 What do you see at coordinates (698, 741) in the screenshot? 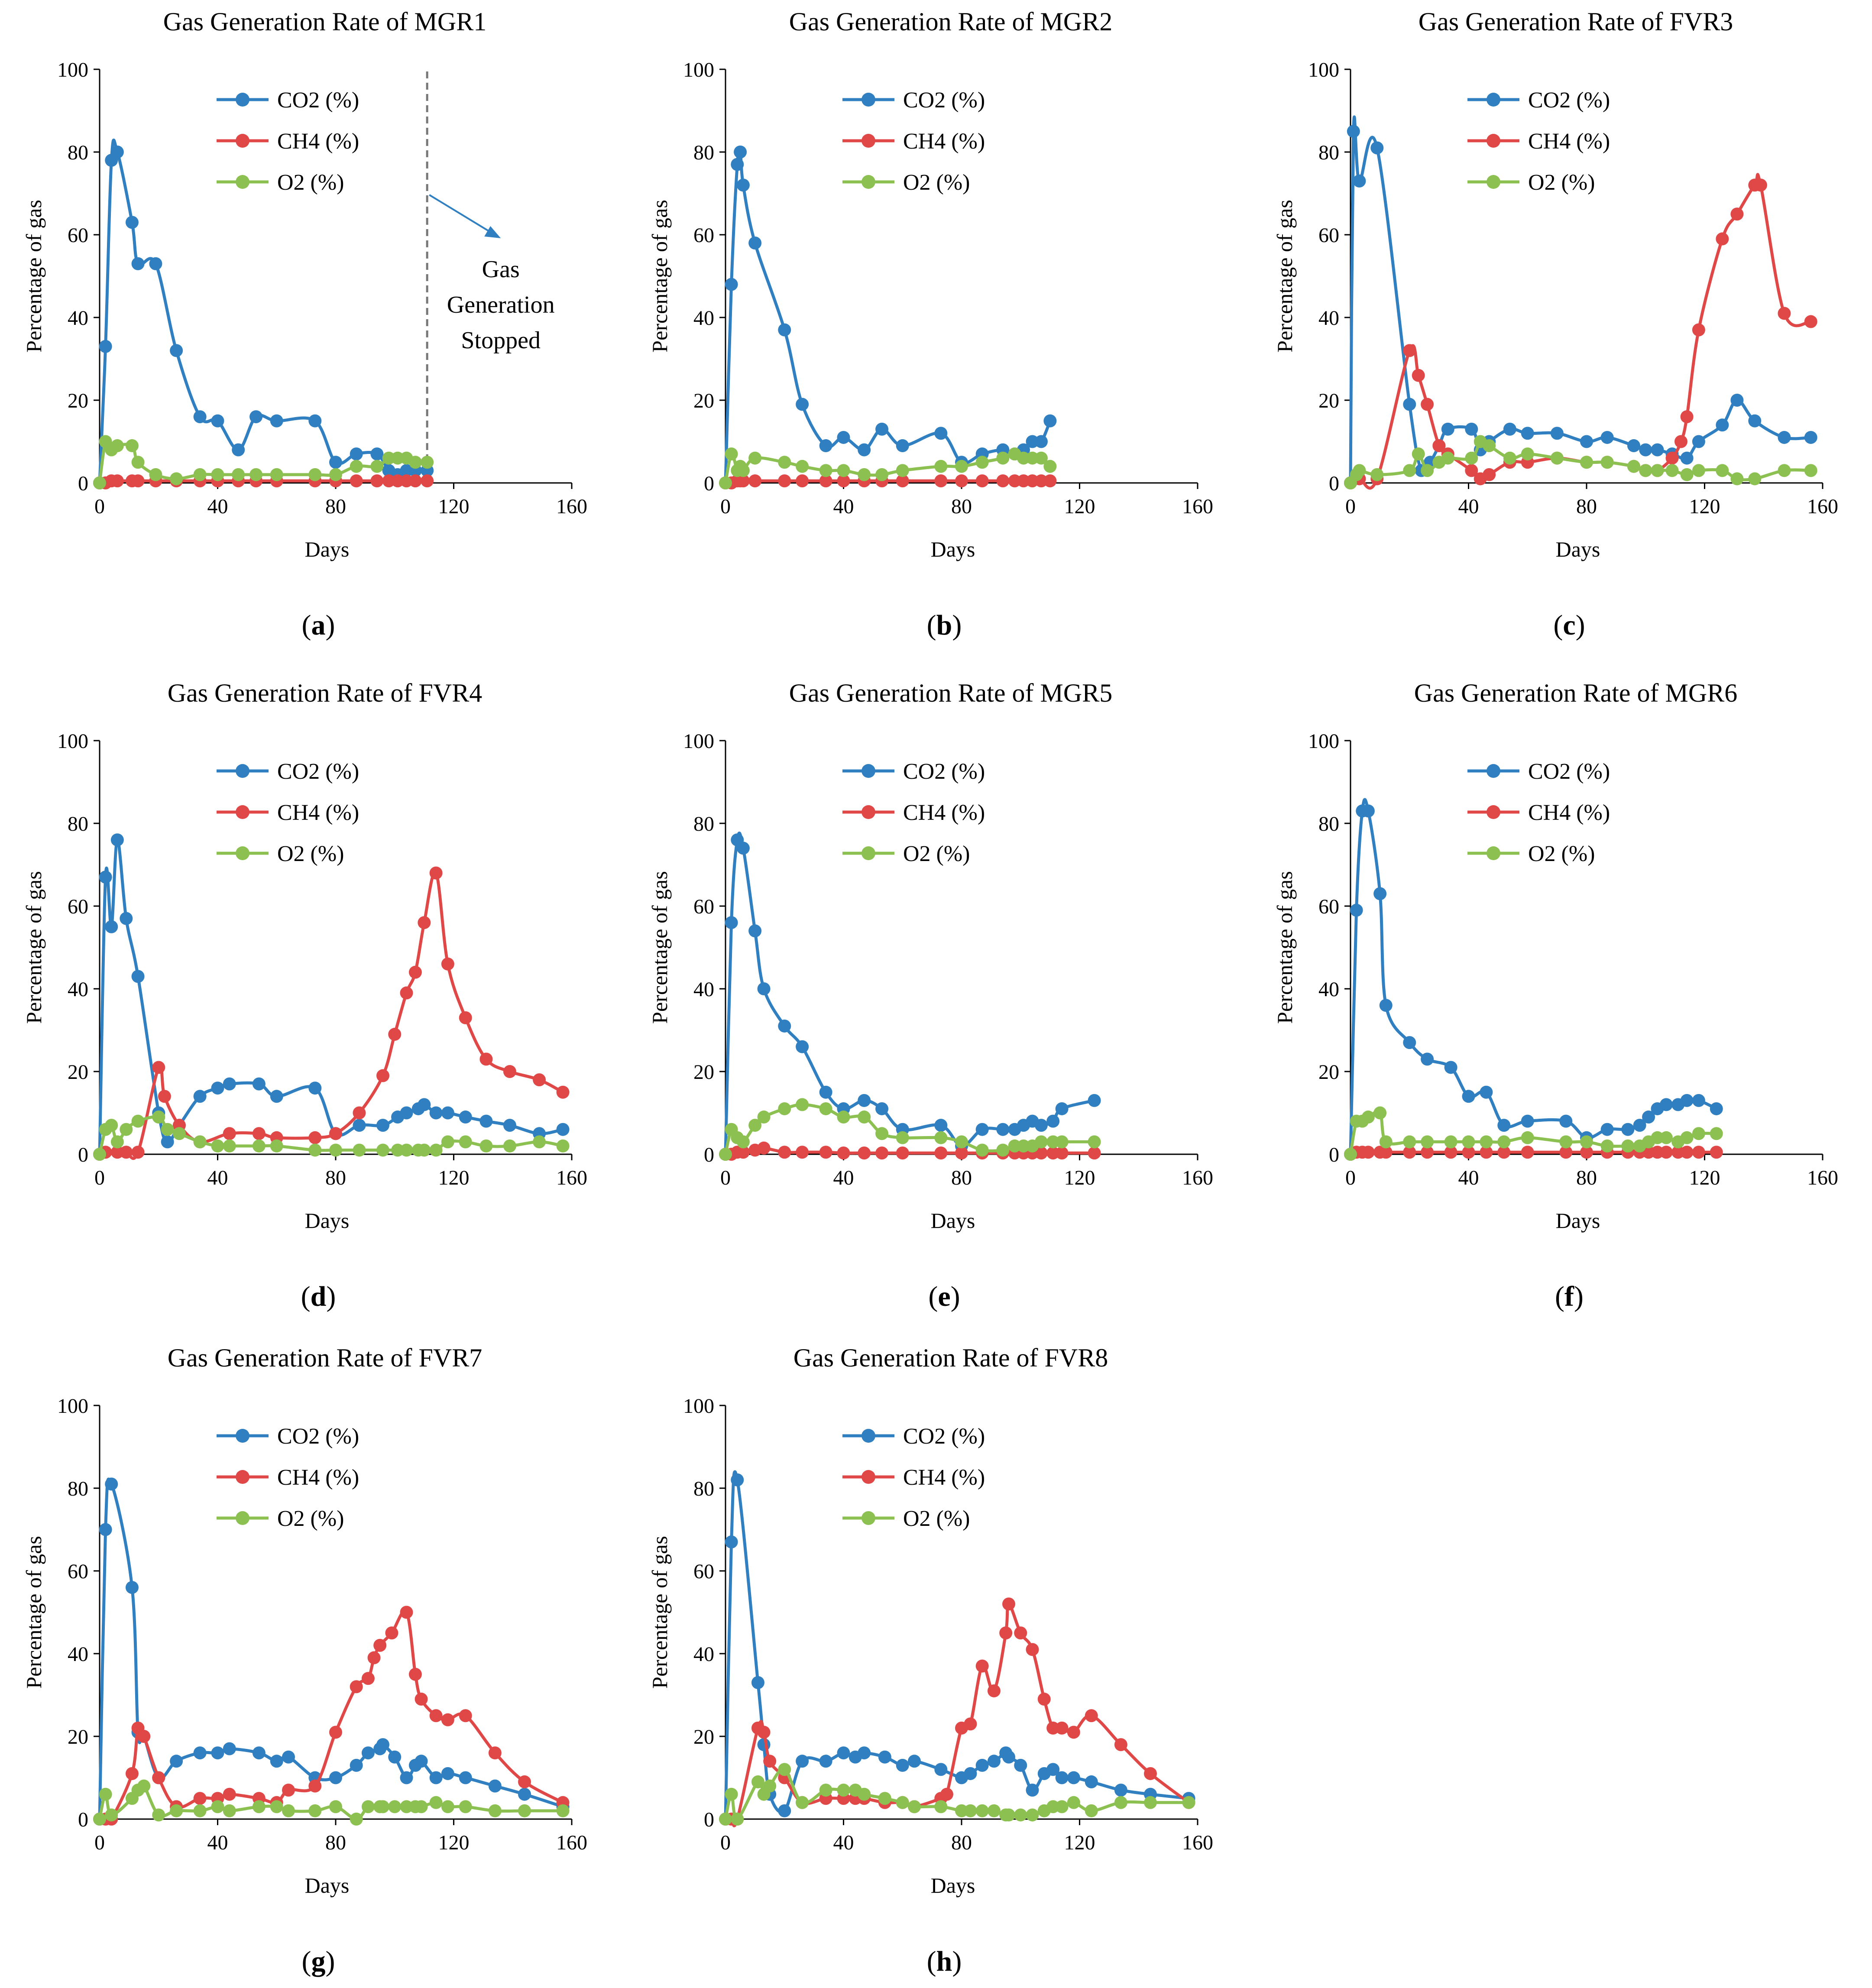
I see `y-tick-label: 100` at bounding box center [698, 741].